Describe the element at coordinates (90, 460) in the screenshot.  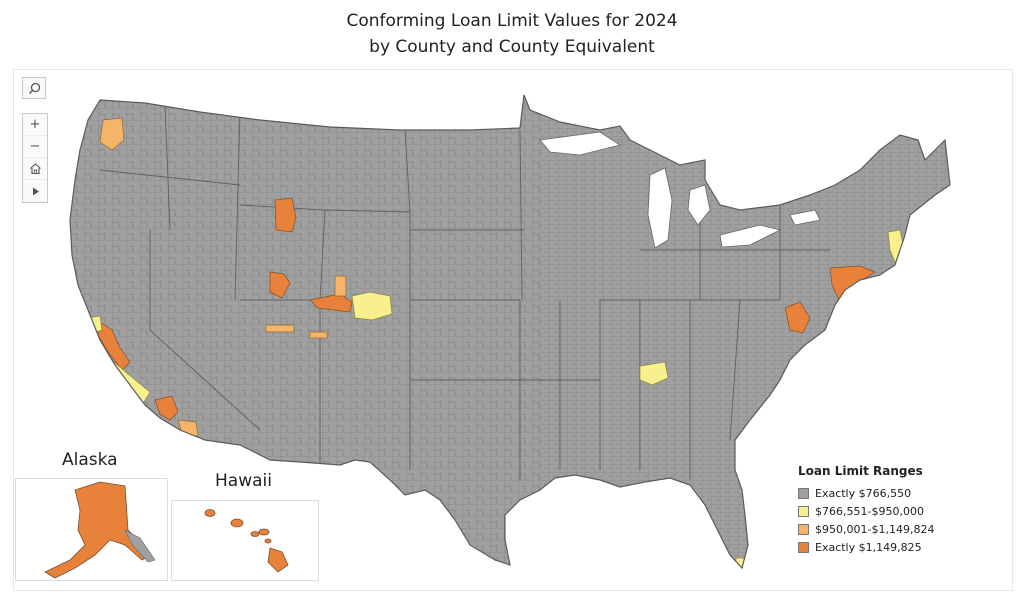
I see `alaska-label: Alaska` at that location.